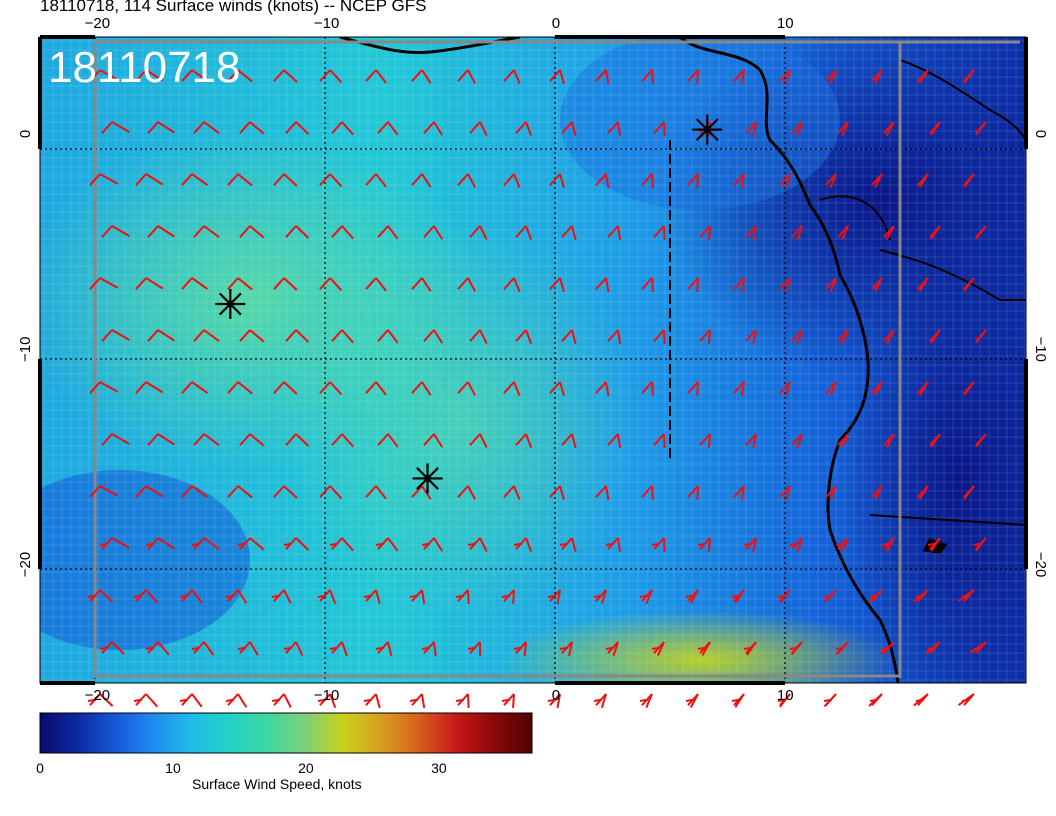 This screenshot has width=1056, height=816. What do you see at coordinates (40, 768) in the screenshot?
I see `colorbar-tick: 0` at bounding box center [40, 768].